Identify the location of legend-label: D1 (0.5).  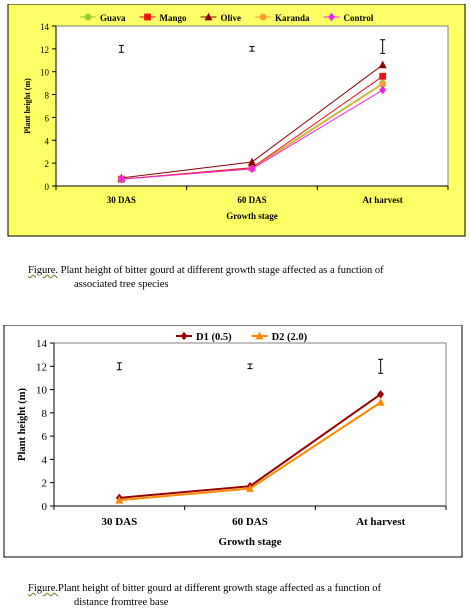
(214, 337).